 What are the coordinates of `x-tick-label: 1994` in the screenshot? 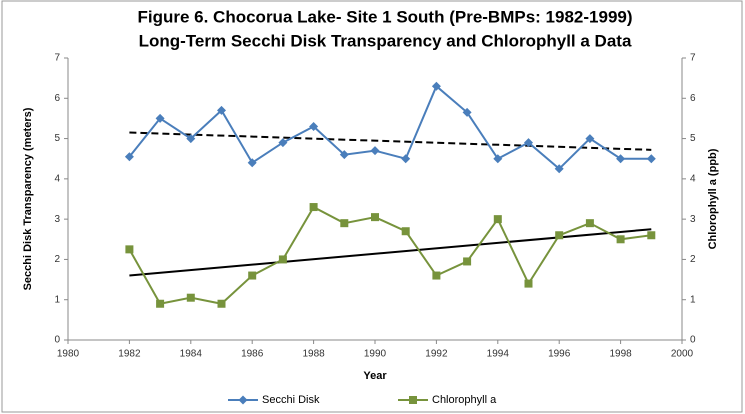 It's located at (498, 354).